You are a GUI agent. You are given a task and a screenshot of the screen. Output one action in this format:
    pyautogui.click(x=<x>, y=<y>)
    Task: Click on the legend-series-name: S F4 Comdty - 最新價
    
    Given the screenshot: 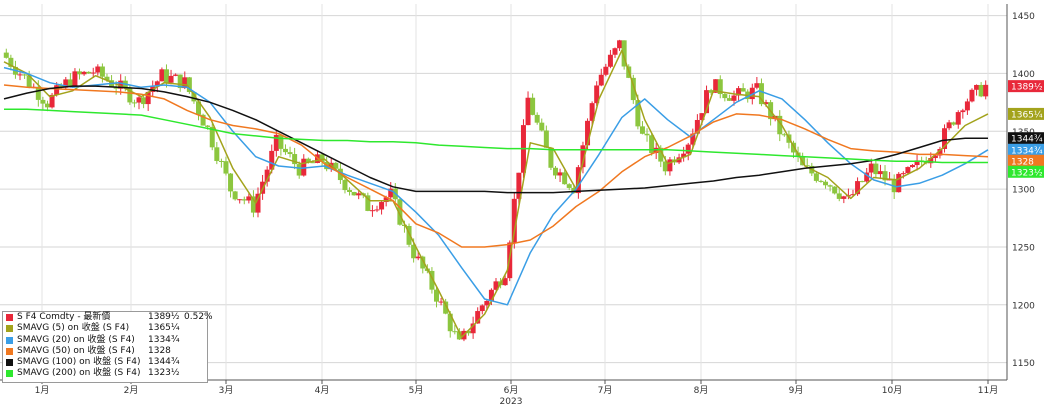 What is the action you would take?
    pyautogui.click(x=64, y=317)
    